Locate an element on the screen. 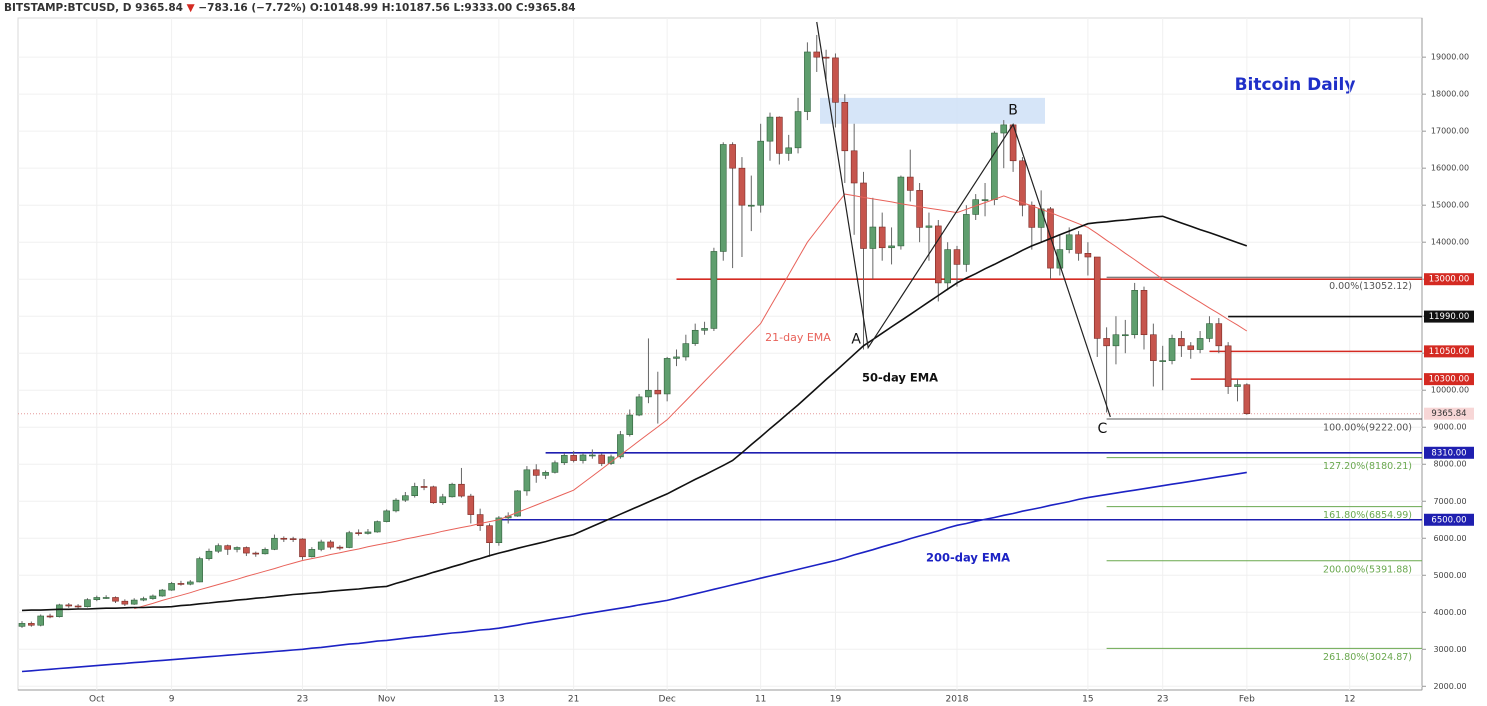 The width and height of the screenshot is (1487, 706). ema-label: 50-day EMA is located at coordinates (900, 378).